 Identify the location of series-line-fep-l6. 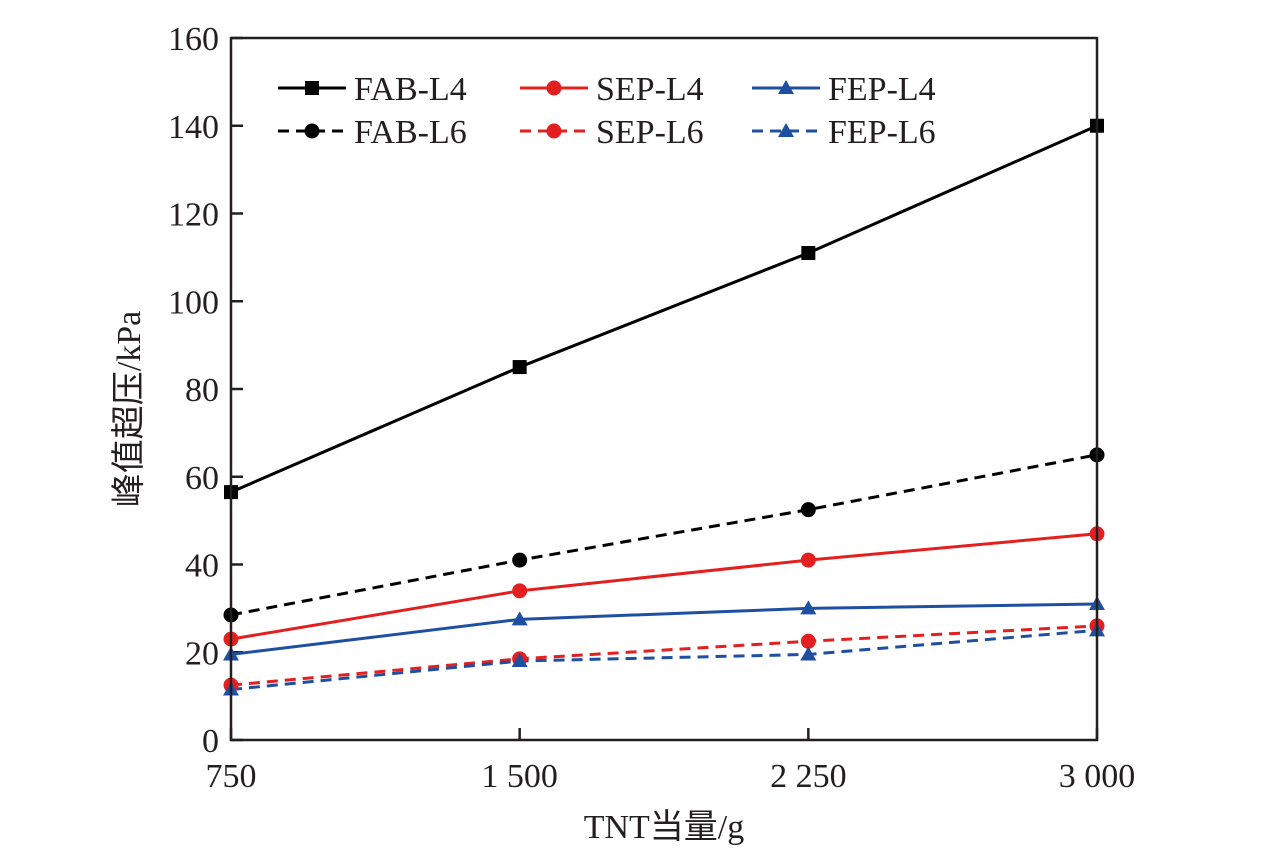
(664, 660).